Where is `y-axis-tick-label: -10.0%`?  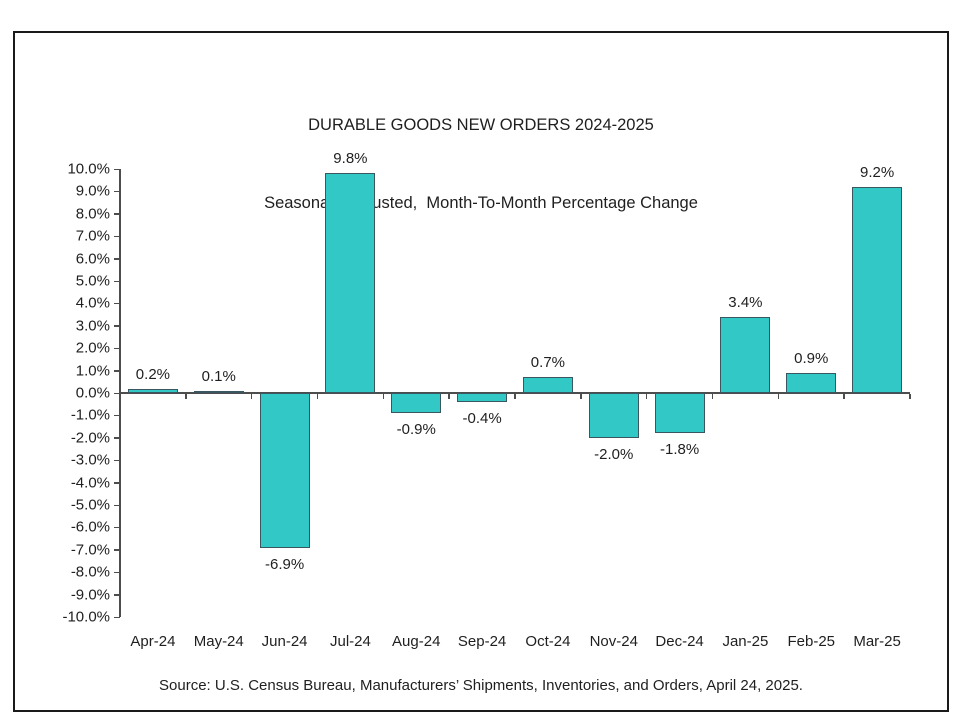
y-axis-tick-label: -10.0% is located at coordinates (86, 617).